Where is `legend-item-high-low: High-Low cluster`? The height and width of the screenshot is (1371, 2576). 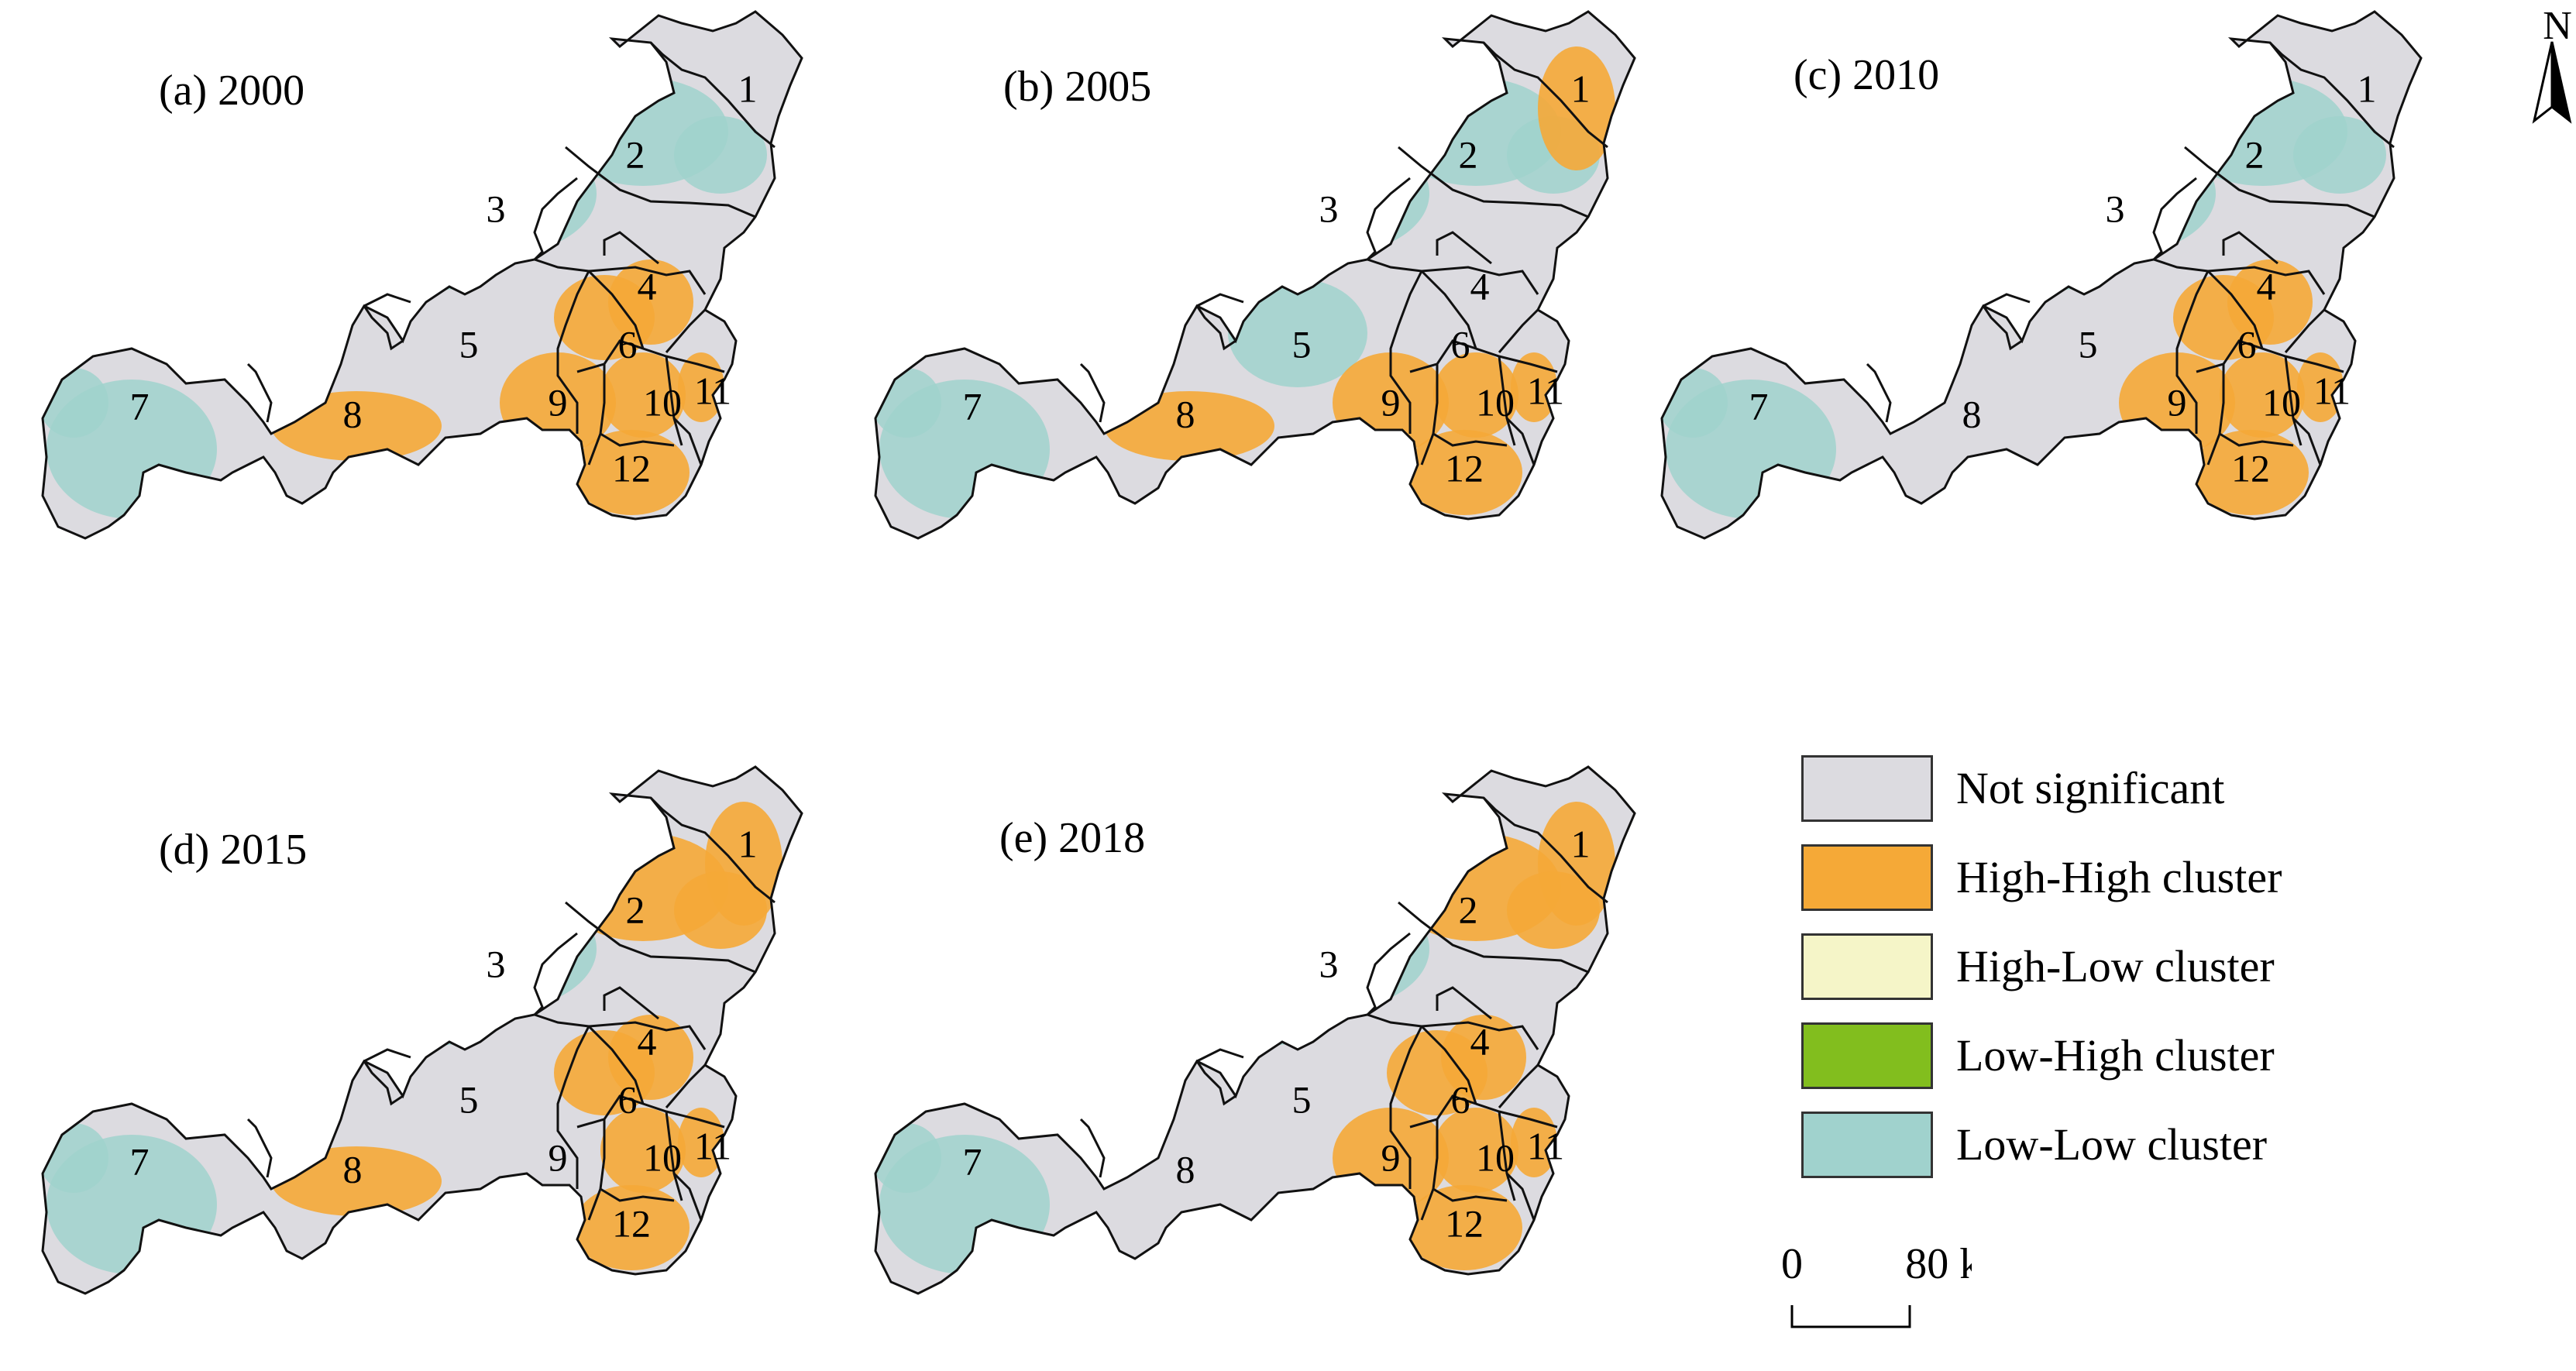
legend-item-high-low: High-Low cluster is located at coordinates (2041, 967).